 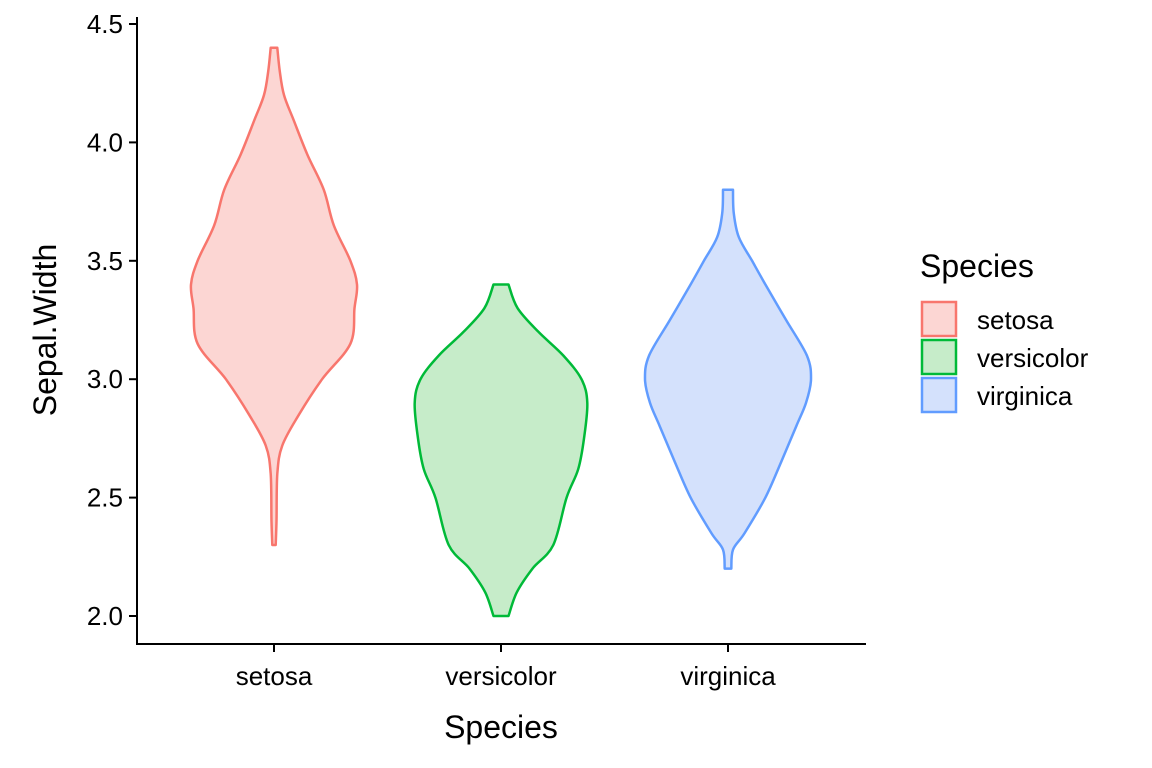 What do you see at coordinates (939, 319) in the screenshot?
I see `legend-key-setosa` at bounding box center [939, 319].